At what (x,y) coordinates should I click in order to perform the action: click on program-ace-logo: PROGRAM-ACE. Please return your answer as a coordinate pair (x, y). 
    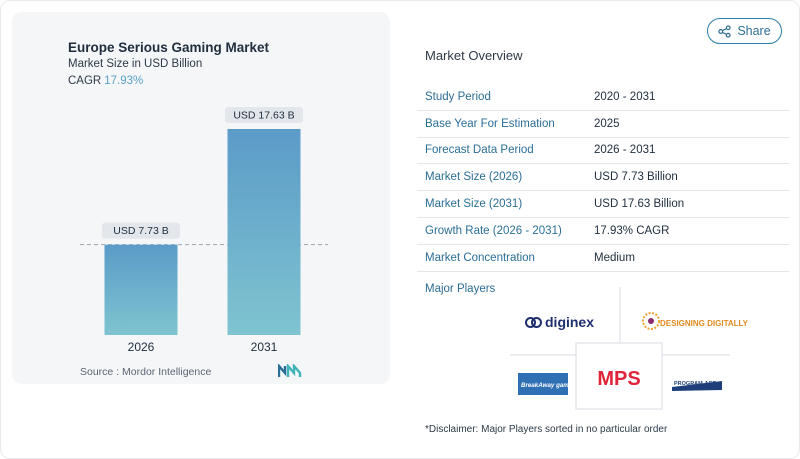
    Looking at the image, I should click on (697, 386).